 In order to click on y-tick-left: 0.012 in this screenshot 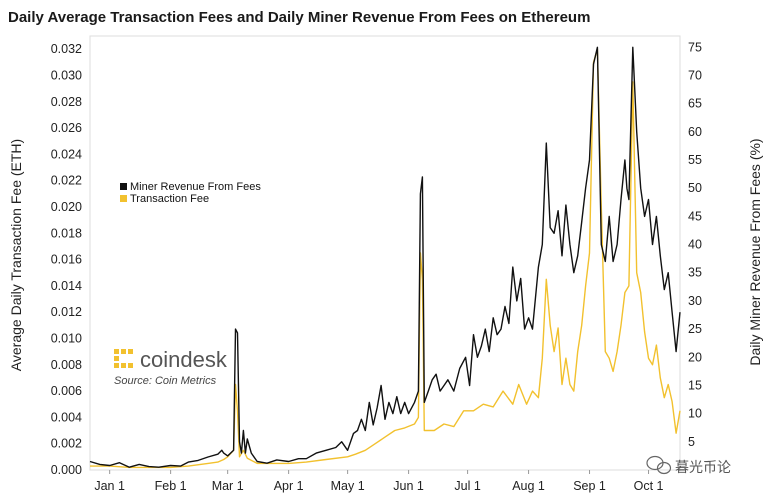, I will do `click(66, 312)`.